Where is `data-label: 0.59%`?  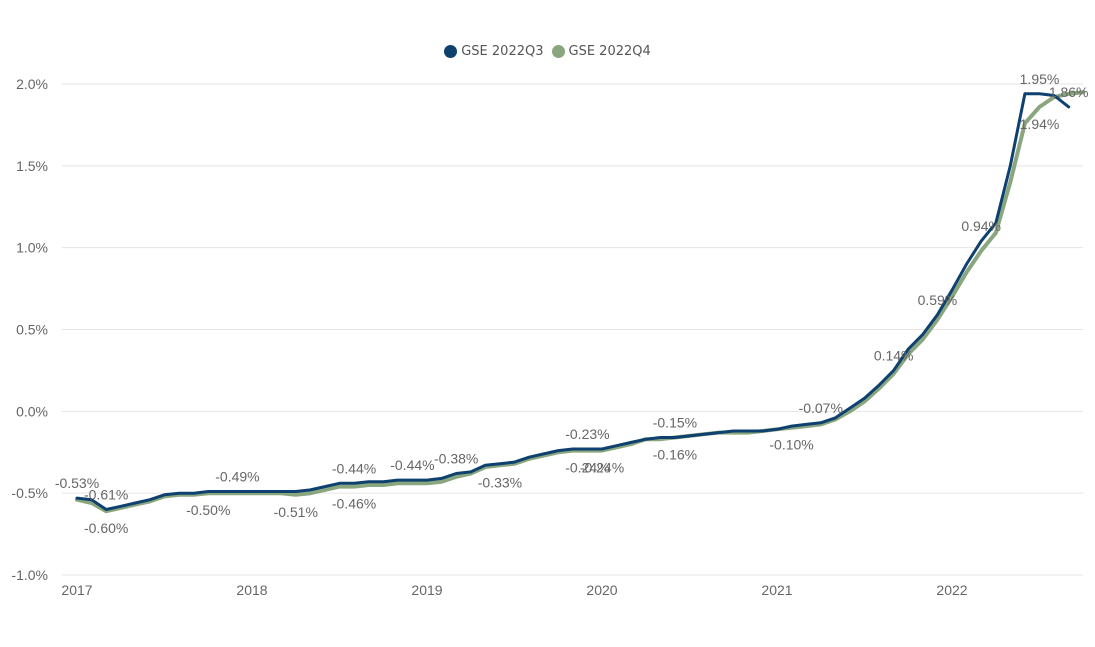
data-label: 0.59% is located at coordinates (938, 300).